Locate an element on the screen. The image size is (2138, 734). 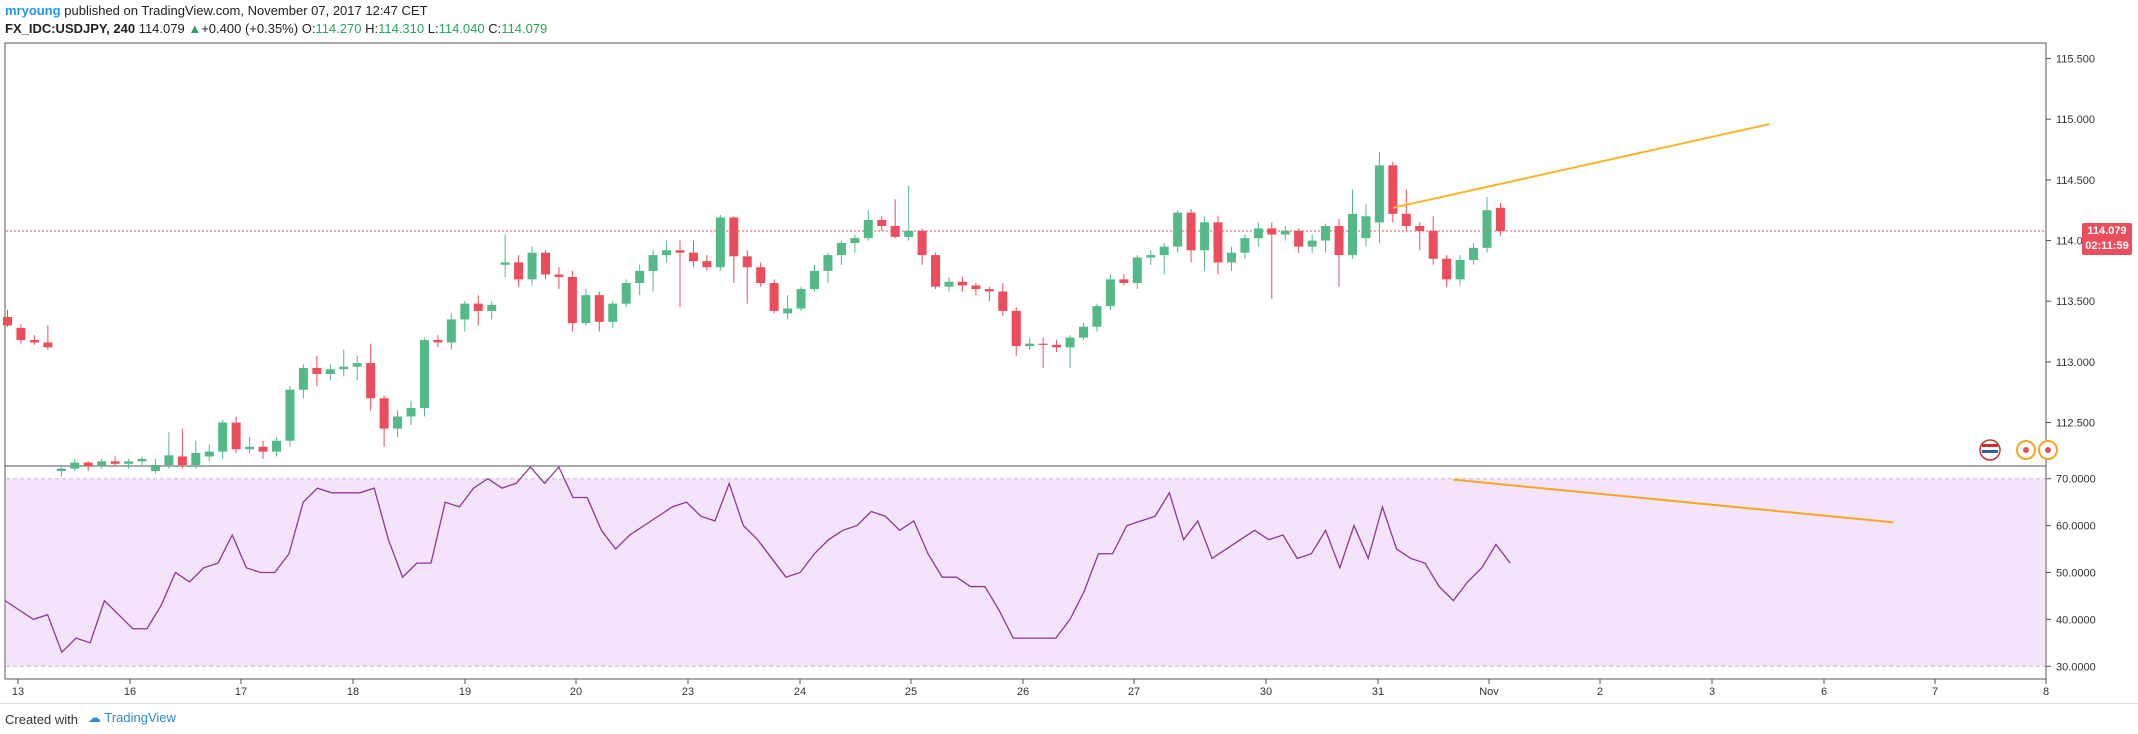
time-tick-label: 25 is located at coordinates (911, 692).